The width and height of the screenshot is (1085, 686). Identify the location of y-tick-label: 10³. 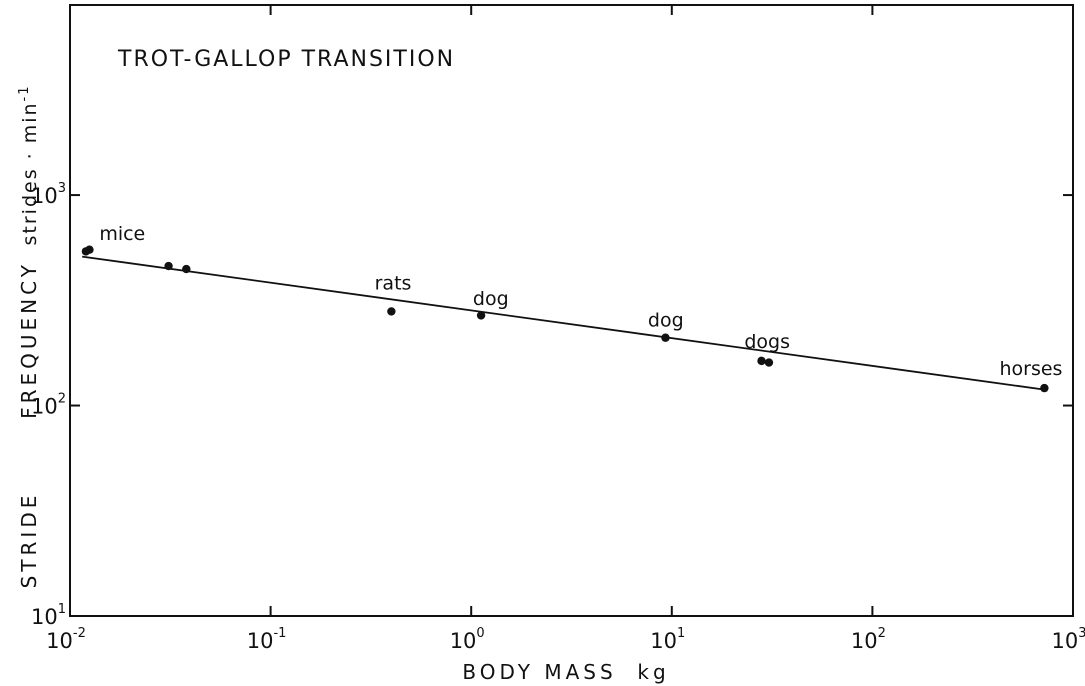
(48, 194).